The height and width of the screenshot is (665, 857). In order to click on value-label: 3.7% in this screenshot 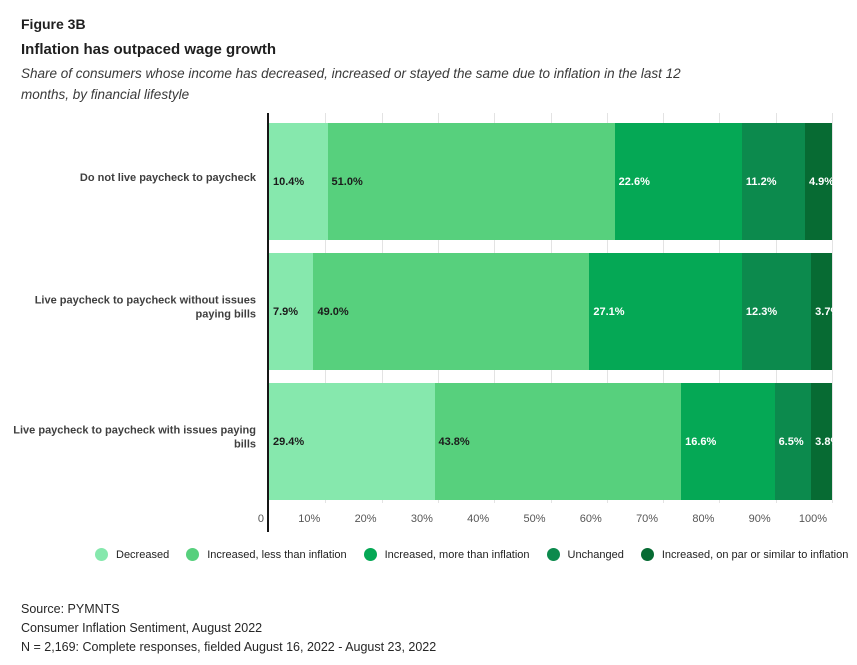, I will do `click(828, 311)`.